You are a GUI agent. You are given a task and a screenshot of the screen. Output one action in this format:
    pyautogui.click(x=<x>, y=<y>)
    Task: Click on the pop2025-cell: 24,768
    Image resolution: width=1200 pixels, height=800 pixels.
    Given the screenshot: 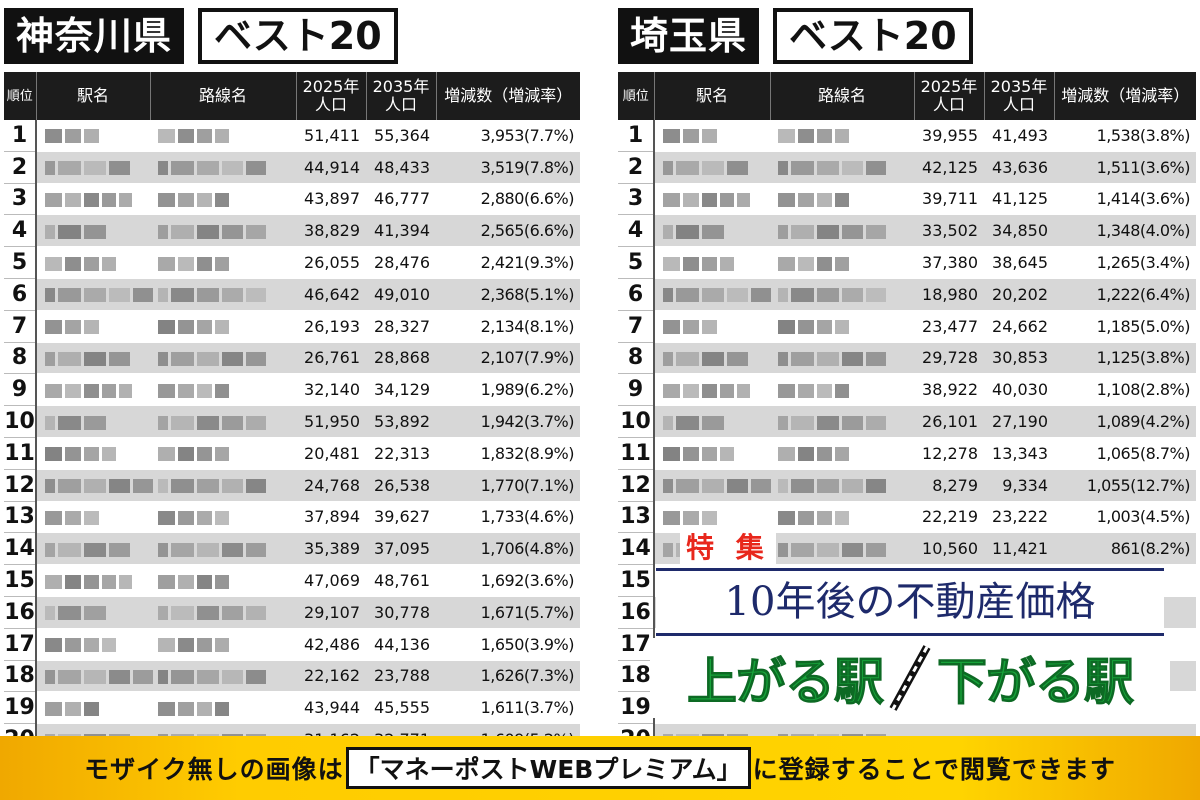 What is the action you would take?
    pyautogui.click(x=331, y=485)
    